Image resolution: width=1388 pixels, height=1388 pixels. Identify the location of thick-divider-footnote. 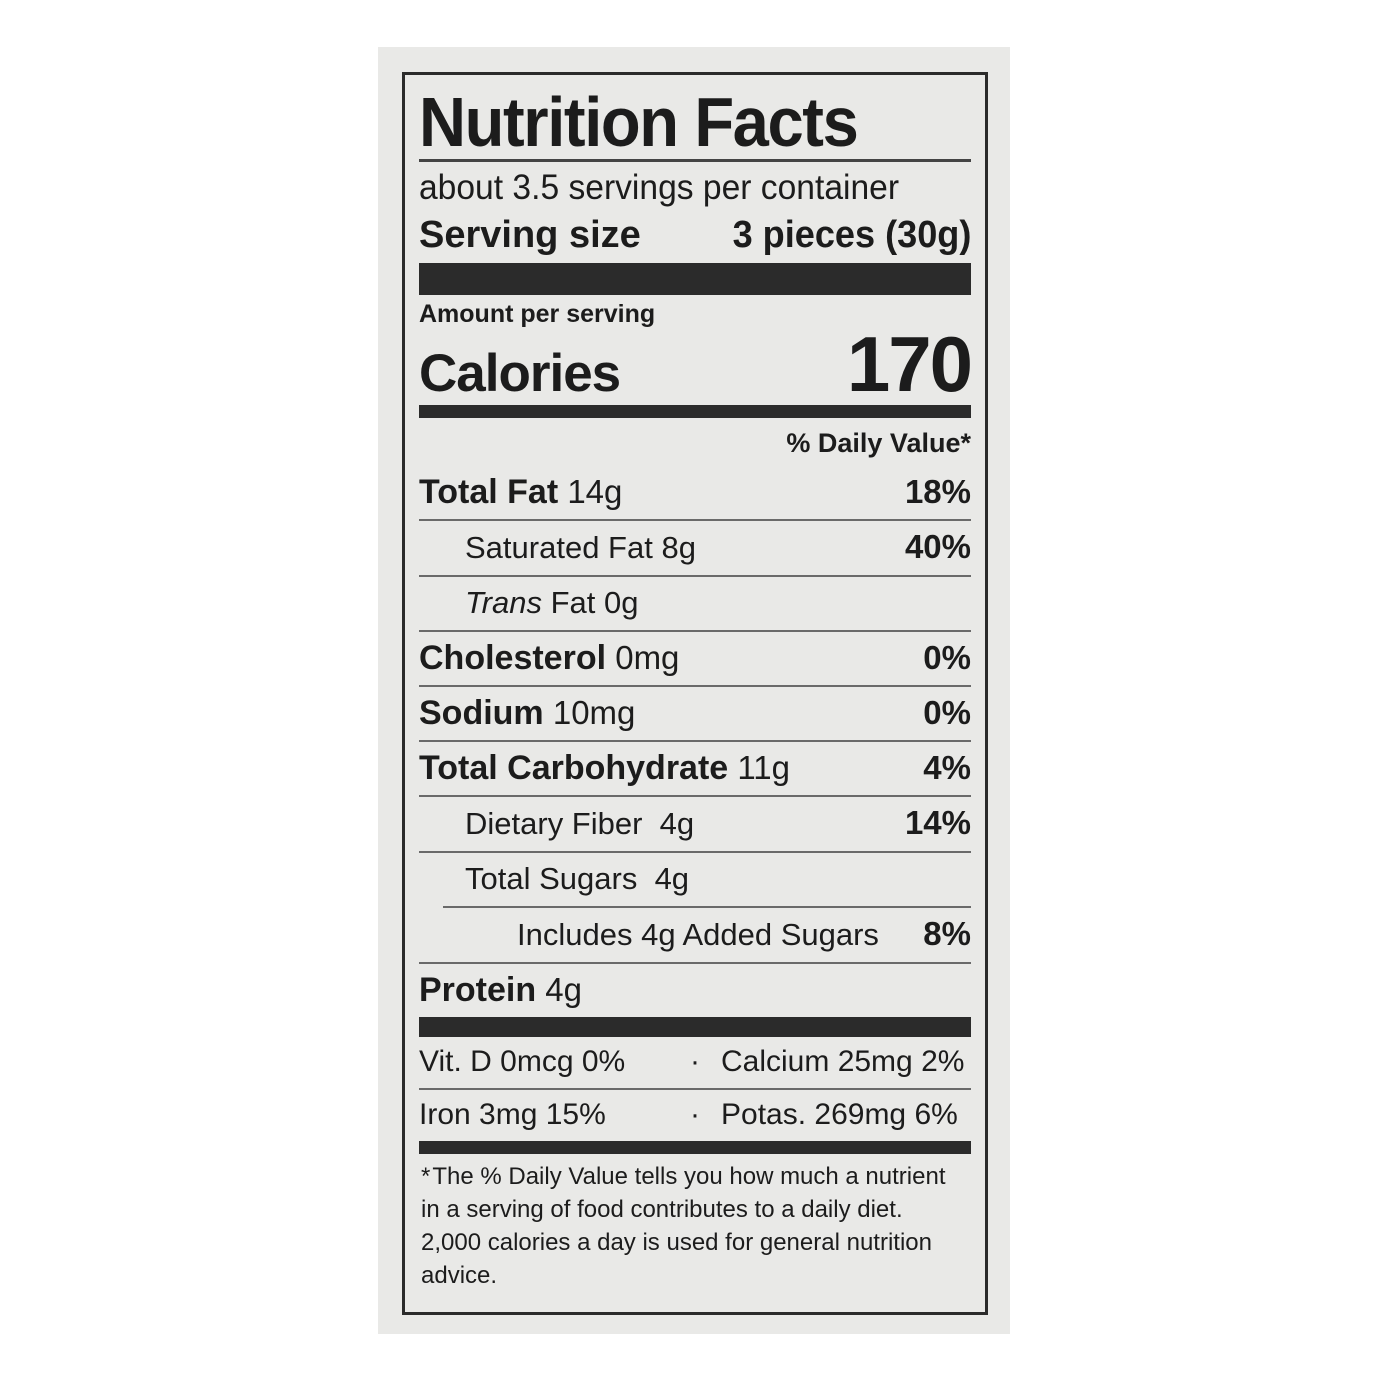
(695, 1147).